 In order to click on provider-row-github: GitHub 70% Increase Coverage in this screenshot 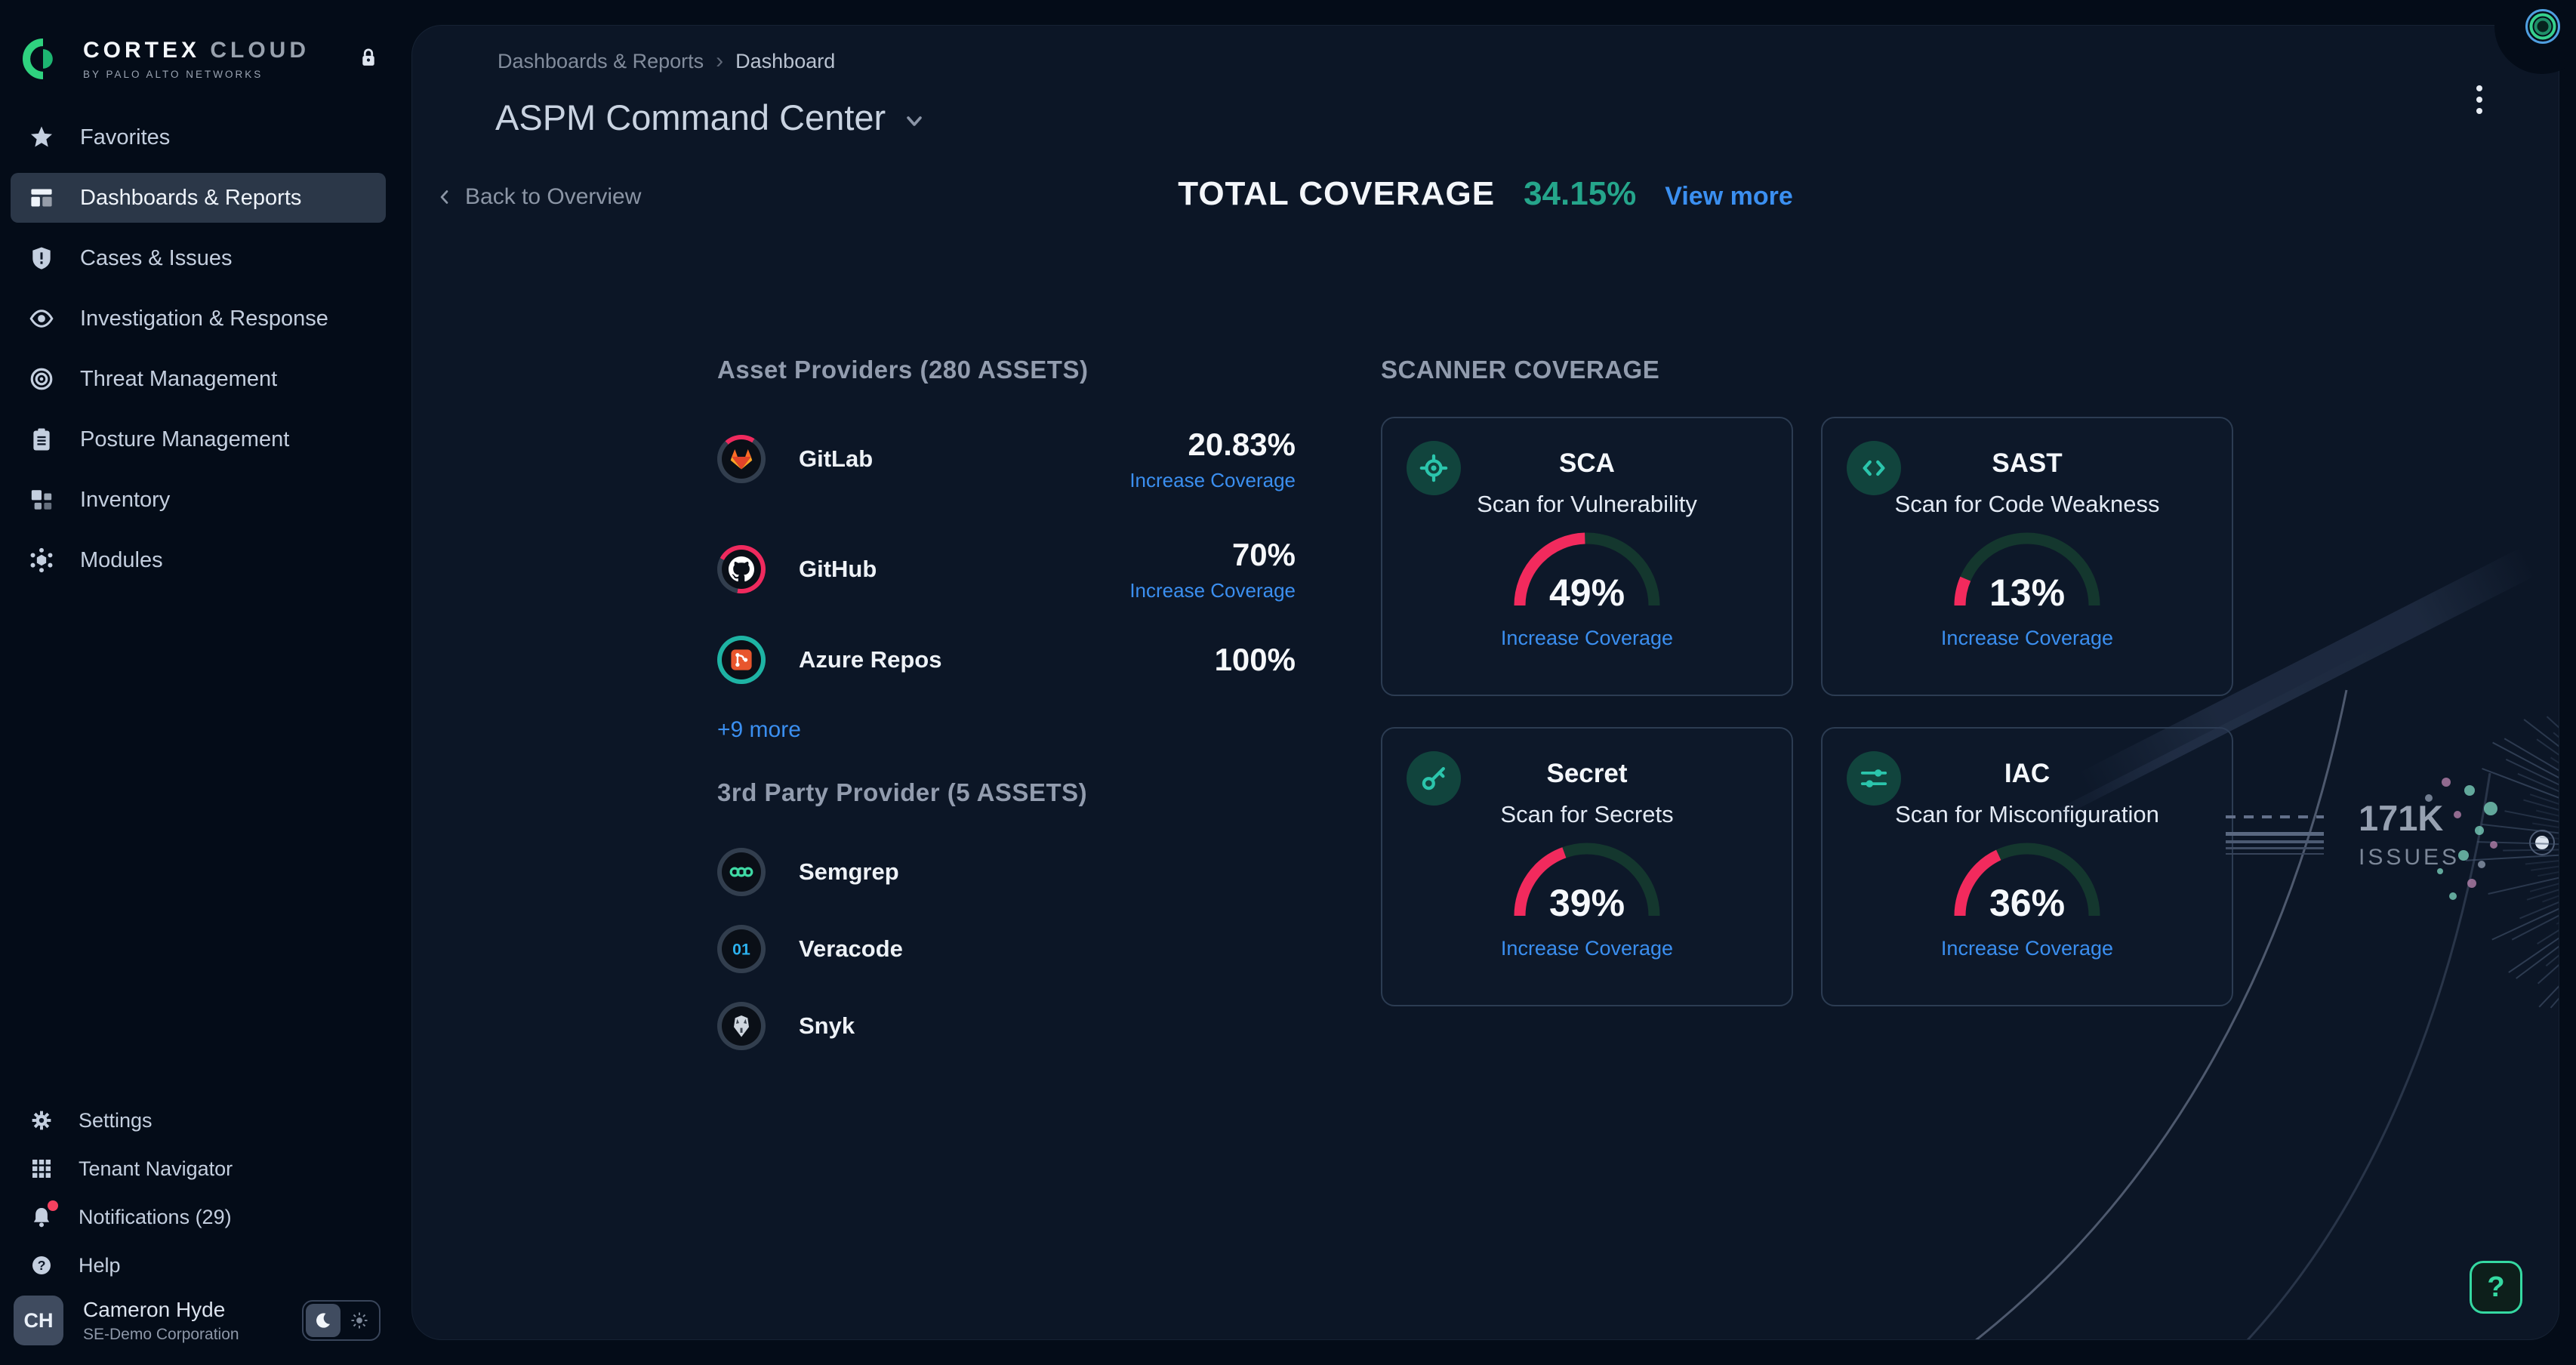, I will do `click(1006, 569)`.